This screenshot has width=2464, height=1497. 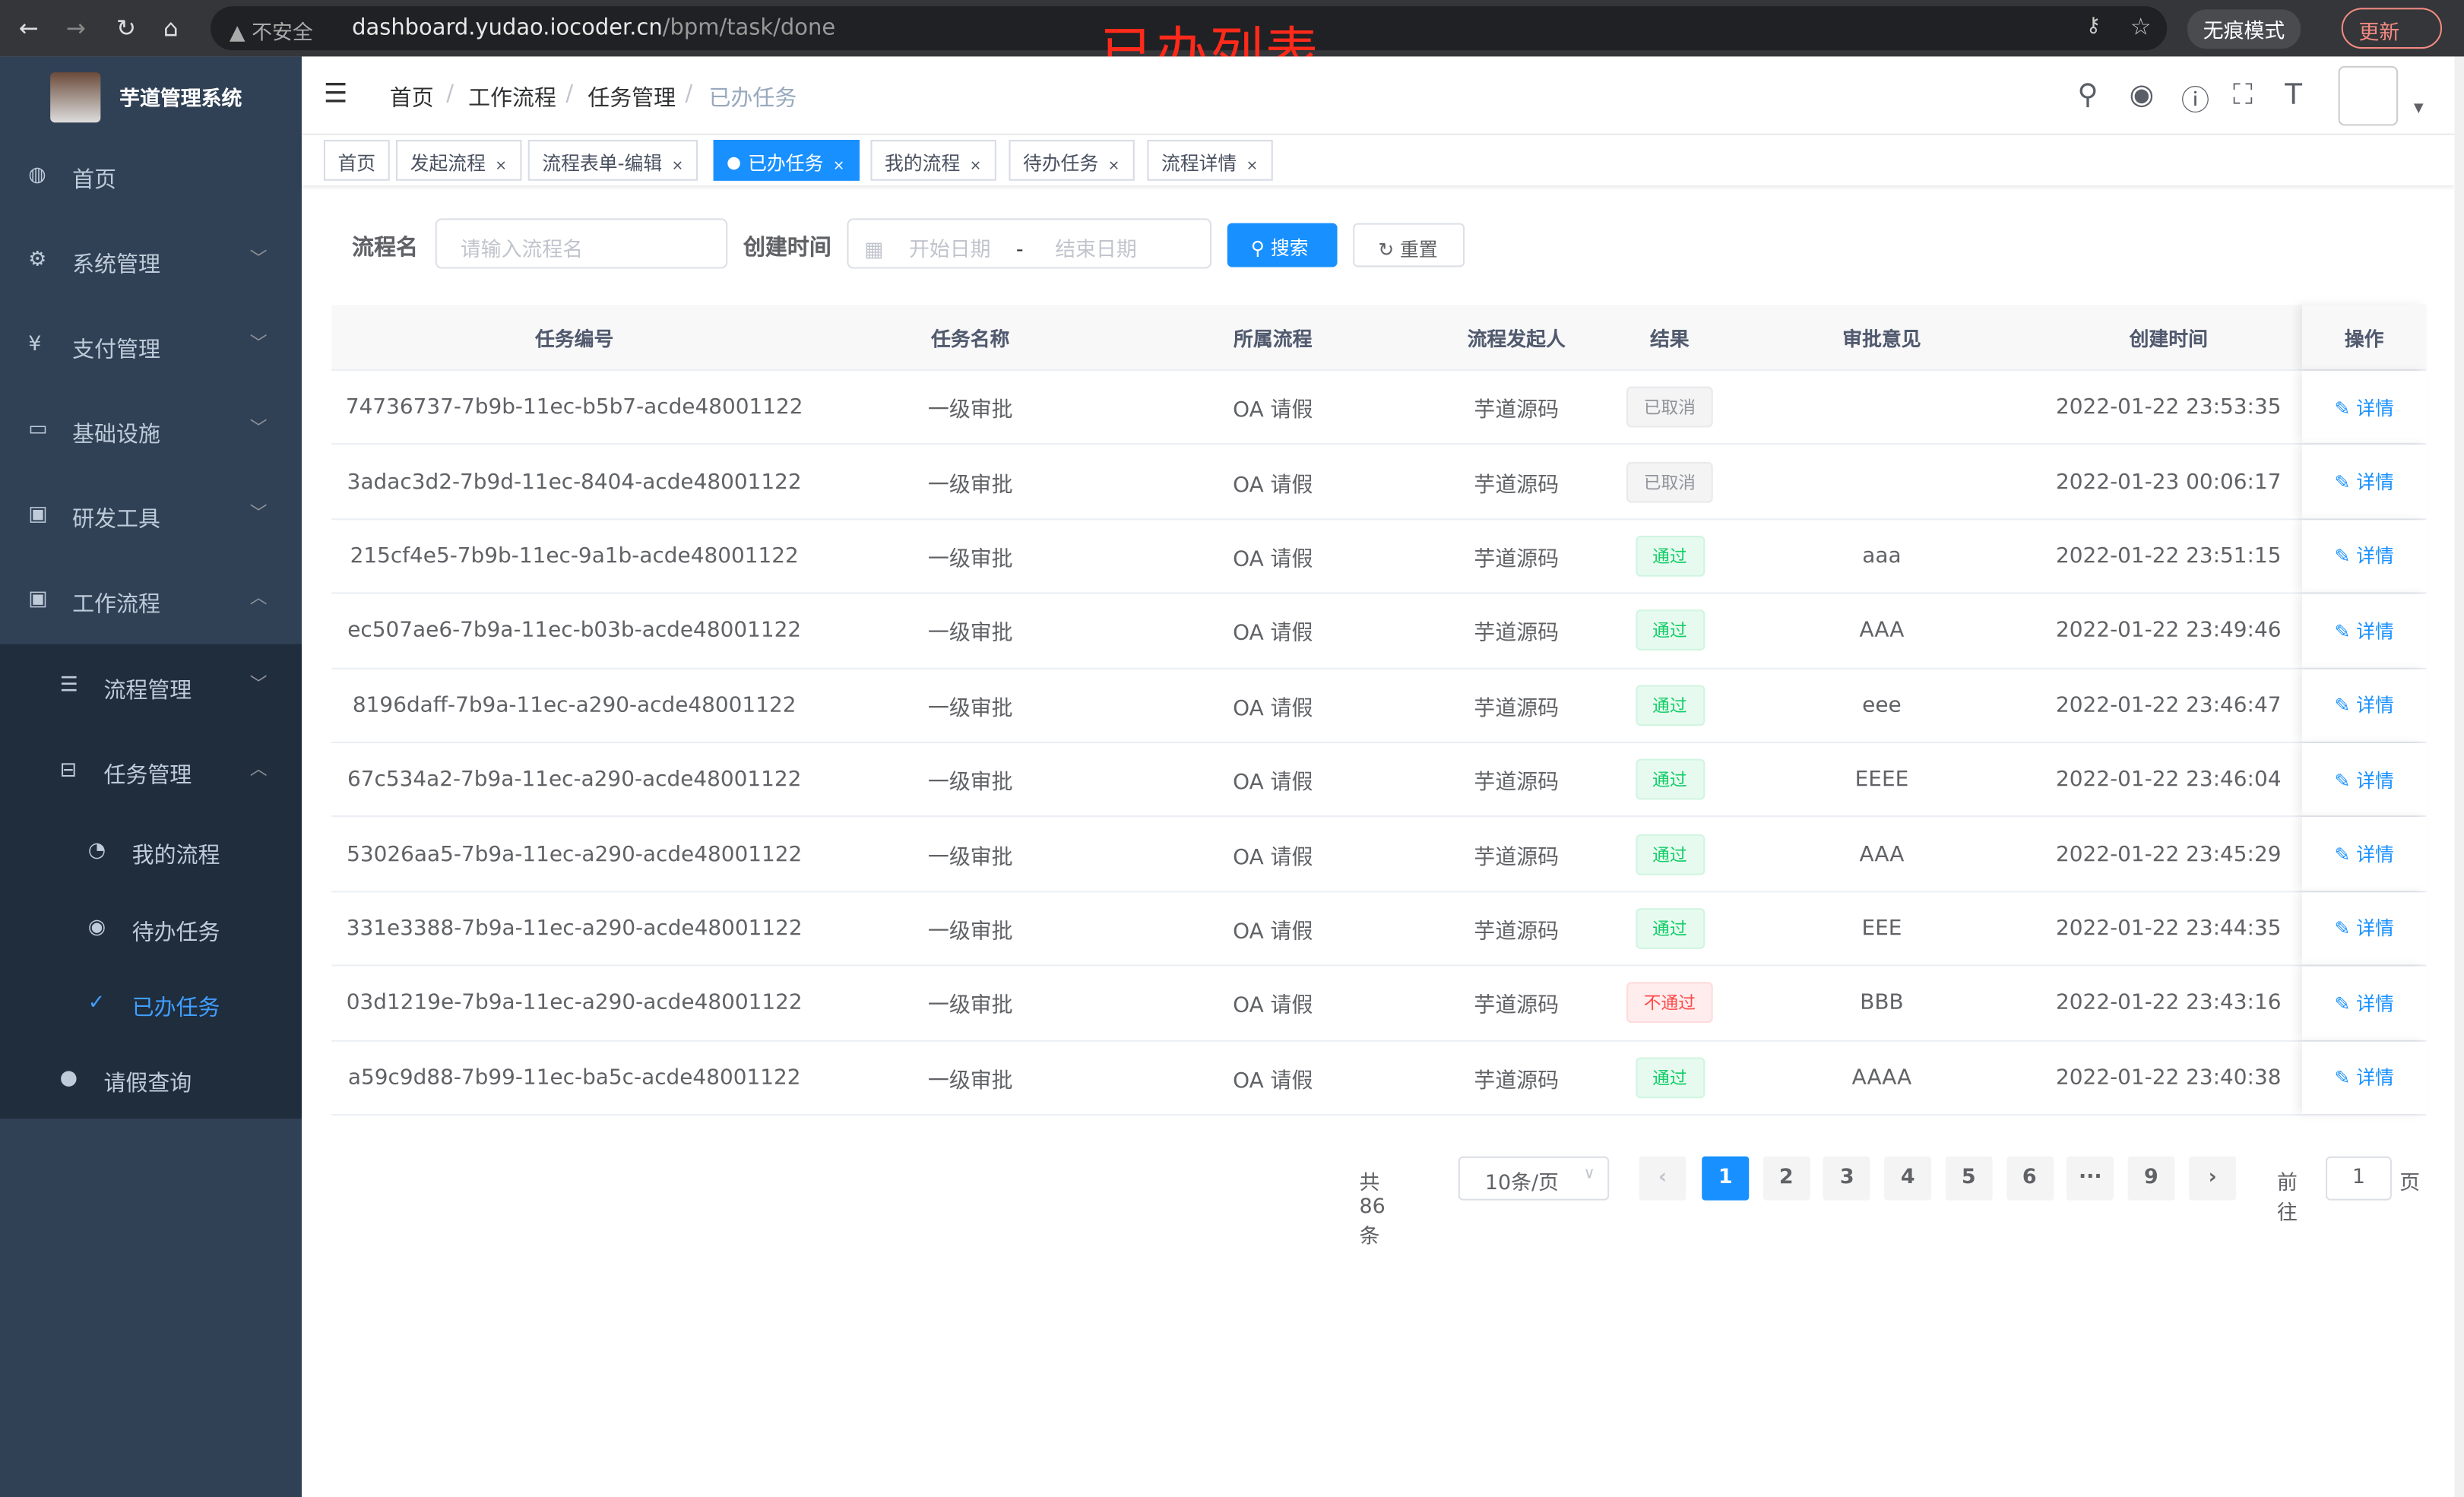 What do you see at coordinates (1209, 160) in the screenshot?
I see `tag-6: 流程详情 ×` at bounding box center [1209, 160].